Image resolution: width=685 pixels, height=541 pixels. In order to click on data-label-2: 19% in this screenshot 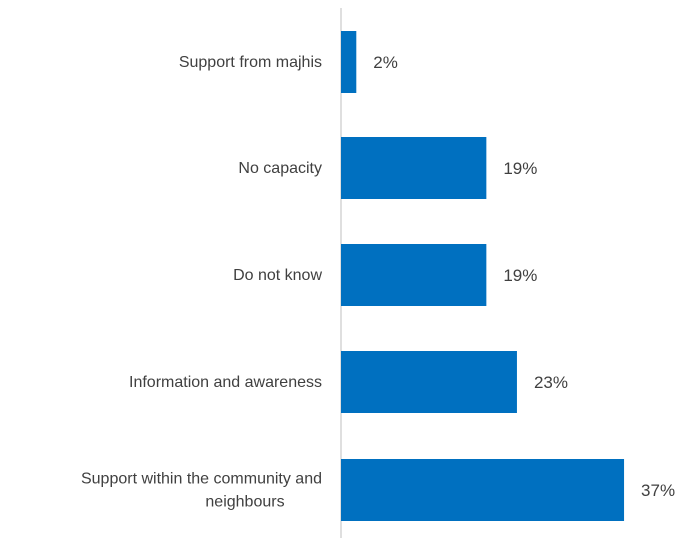, I will do `click(520, 168)`.